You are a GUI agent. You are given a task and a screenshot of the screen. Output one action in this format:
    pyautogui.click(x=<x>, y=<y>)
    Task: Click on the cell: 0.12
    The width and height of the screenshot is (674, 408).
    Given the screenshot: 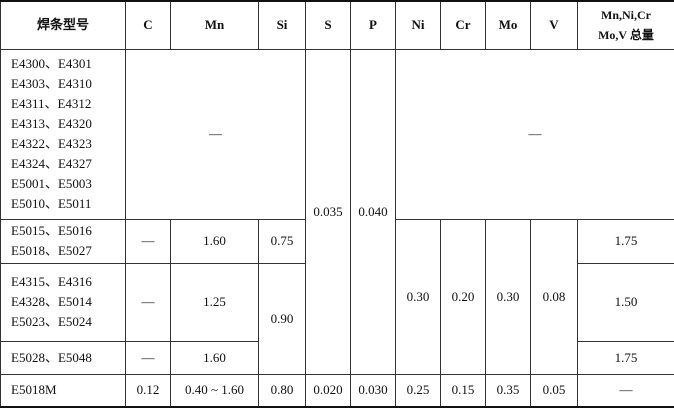 What is the action you would take?
    pyautogui.click(x=148, y=390)
    